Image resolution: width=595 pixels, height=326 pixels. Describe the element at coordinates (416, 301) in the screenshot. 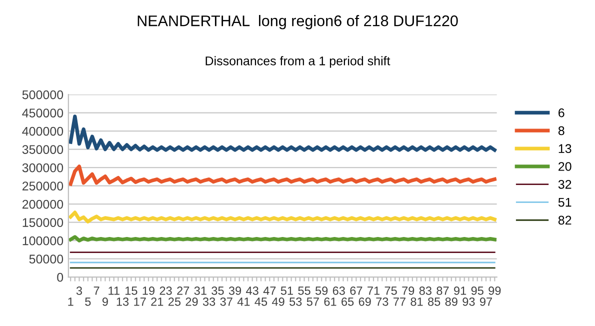

I see `x-tick-label: 81` at that location.